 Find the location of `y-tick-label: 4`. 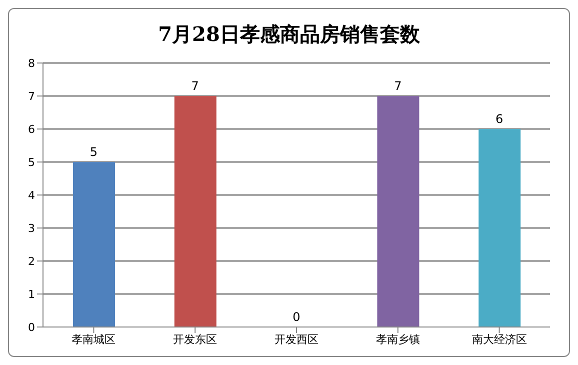

y-tick-label: 4 is located at coordinates (31, 195).